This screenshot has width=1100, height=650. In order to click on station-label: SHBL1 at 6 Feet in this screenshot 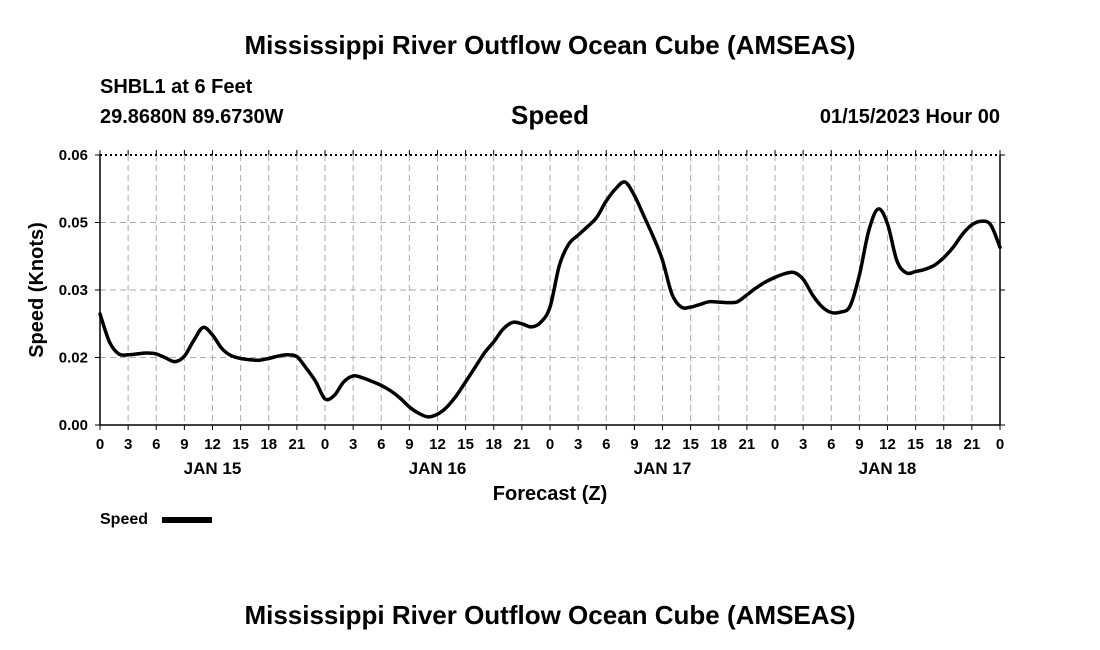, I will do `click(176, 87)`.